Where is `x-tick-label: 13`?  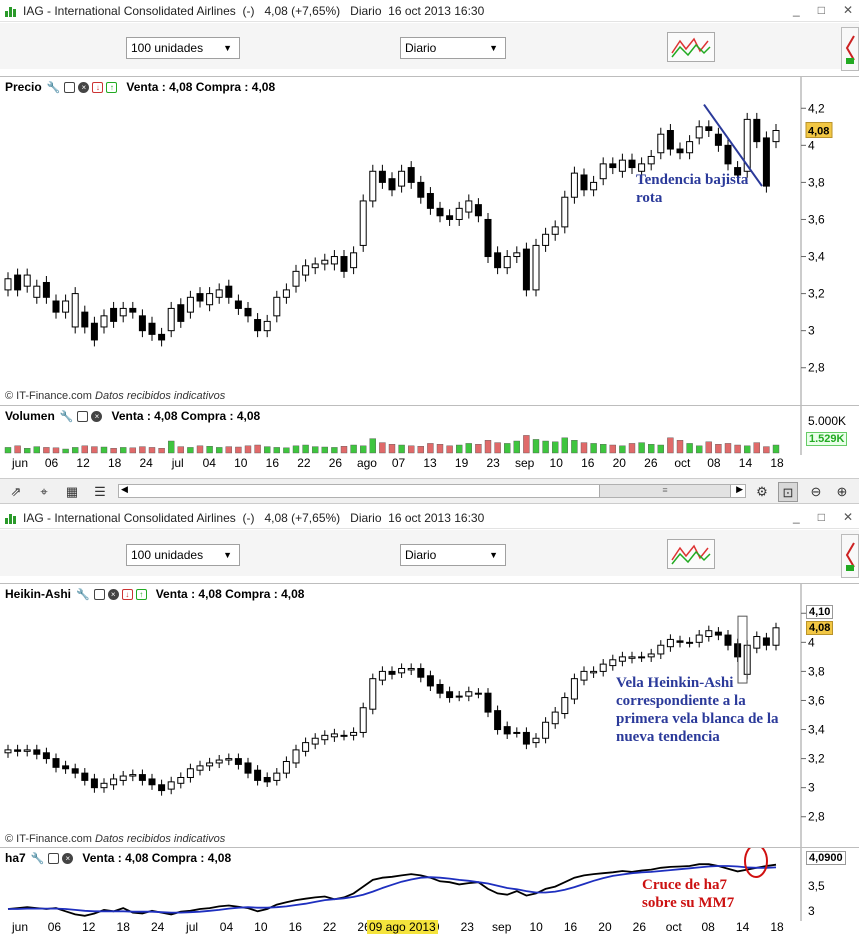
x-tick-label: 13 is located at coordinates (430, 463).